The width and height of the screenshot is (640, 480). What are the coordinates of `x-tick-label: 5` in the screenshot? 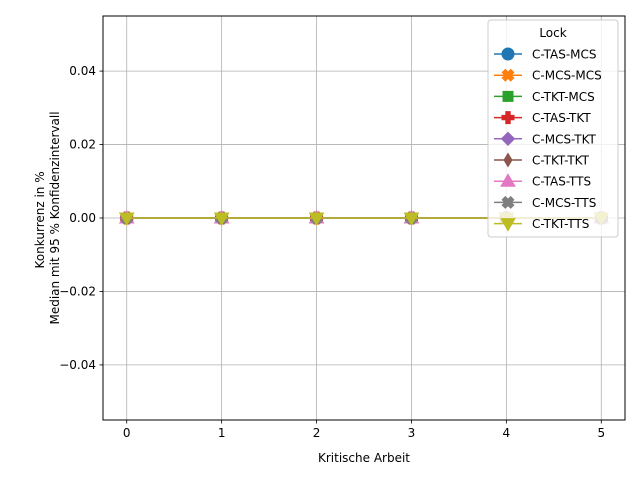 It's located at (601, 433).